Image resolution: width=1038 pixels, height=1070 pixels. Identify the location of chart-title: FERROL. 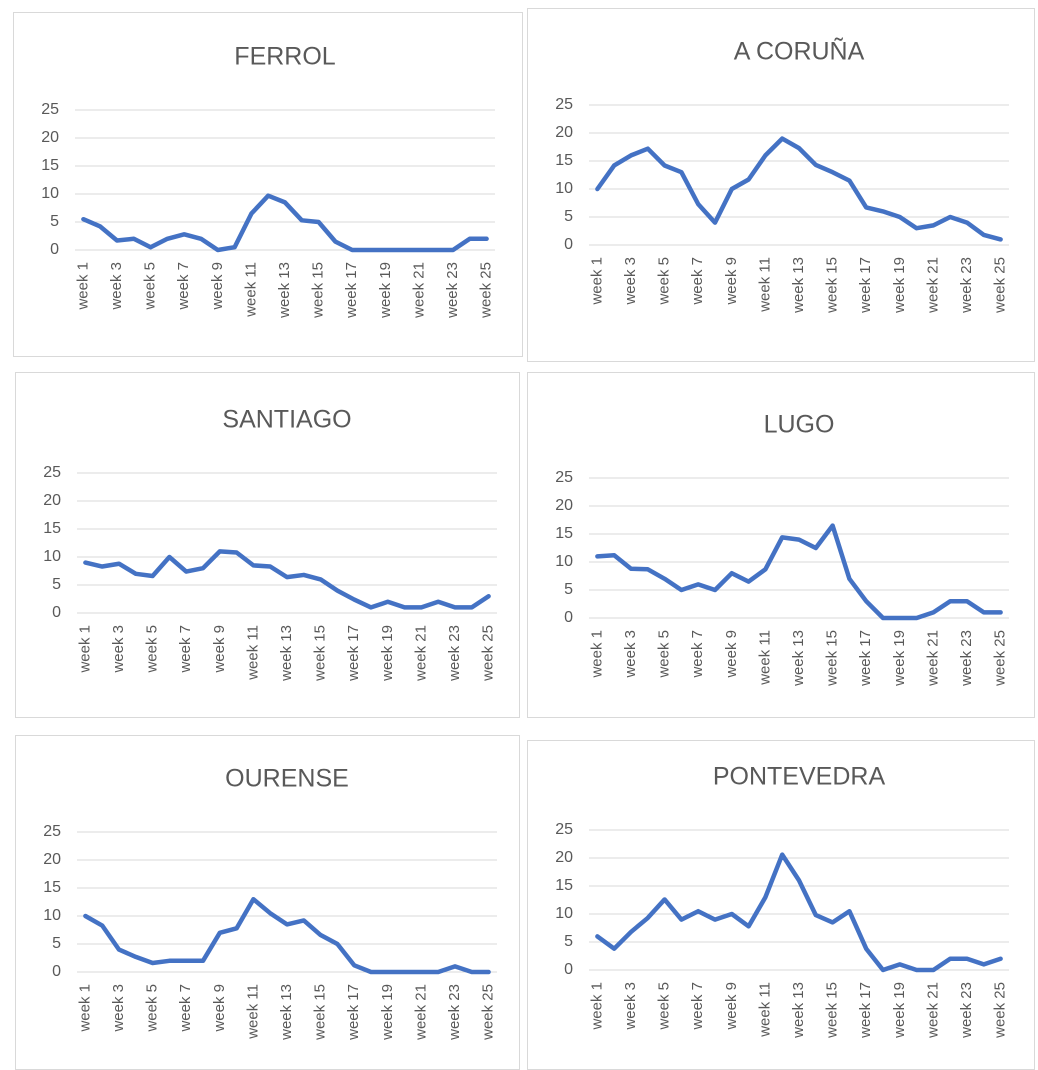
(285, 57).